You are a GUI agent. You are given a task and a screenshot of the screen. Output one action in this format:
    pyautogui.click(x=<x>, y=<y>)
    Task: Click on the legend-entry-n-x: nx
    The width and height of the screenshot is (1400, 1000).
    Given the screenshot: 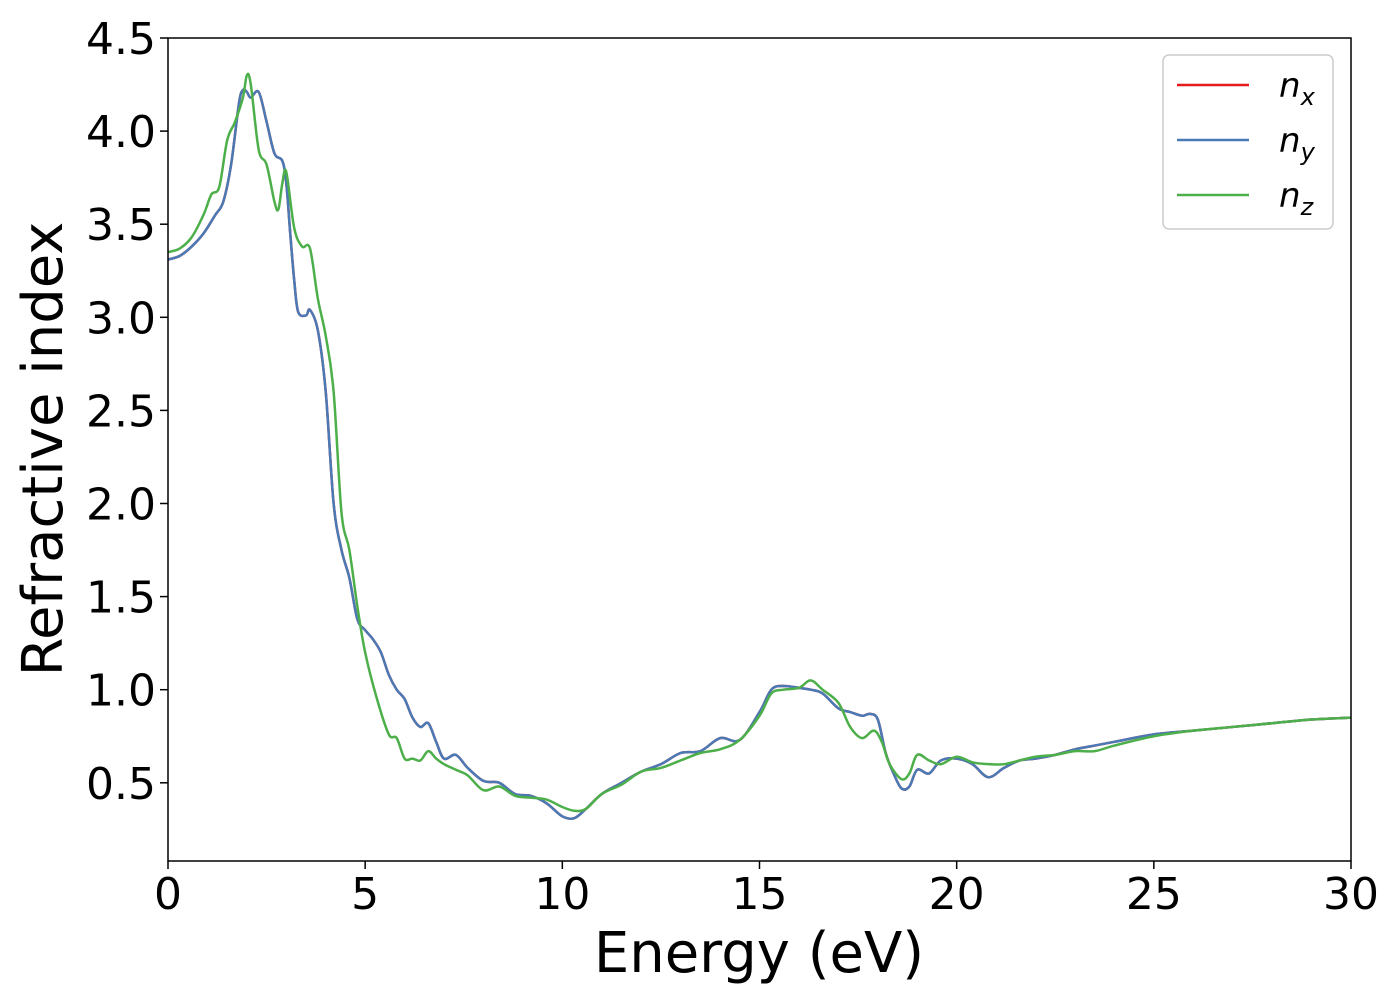 What is the action you would take?
    pyautogui.click(x=1246, y=88)
    